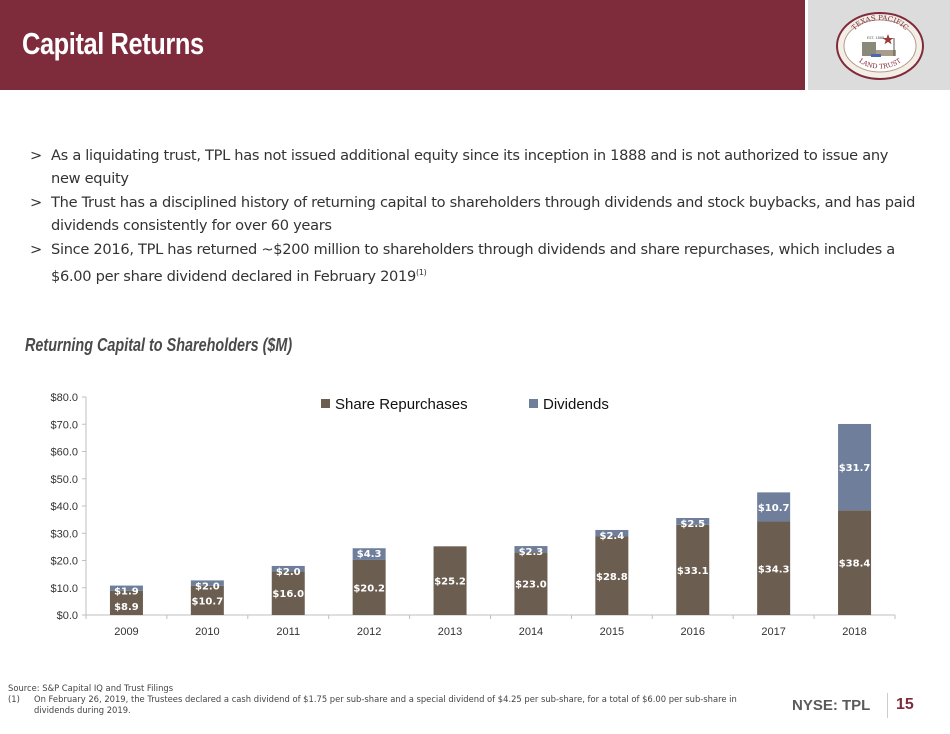 The height and width of the screenshot is (734, 950). Describe the element at coordinates (64, 480) in the screenshot. I see `y-tick-label: $50.0` at that location.